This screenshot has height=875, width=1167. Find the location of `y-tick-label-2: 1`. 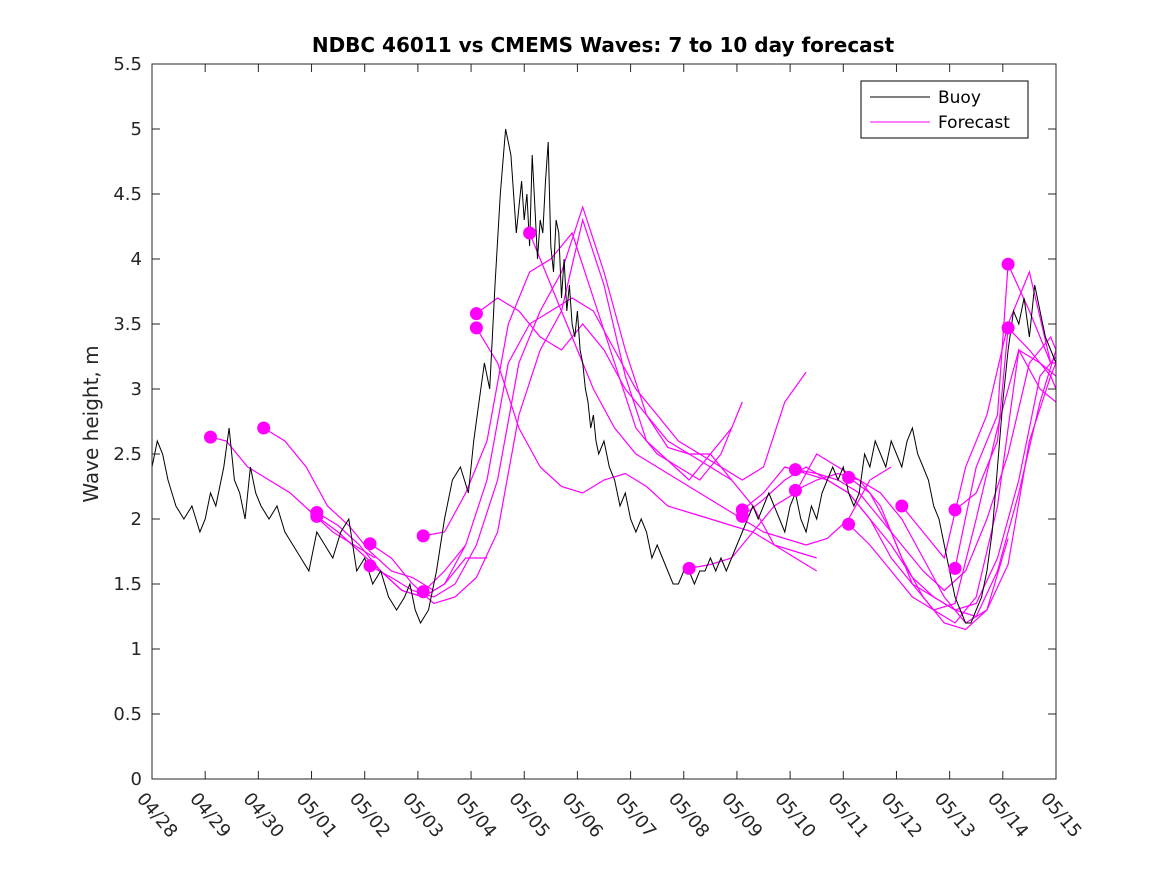

y-tick-label-2: 1 is located at coordinates (136, 649).